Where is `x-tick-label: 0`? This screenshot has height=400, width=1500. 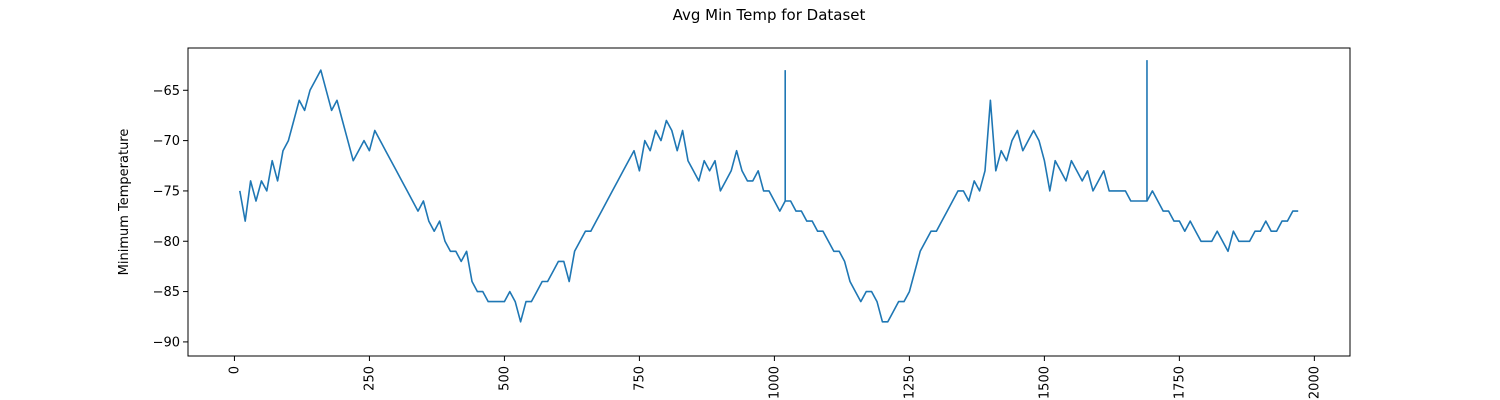 x-tick-label: 0 is located at coordinates (234, 370).